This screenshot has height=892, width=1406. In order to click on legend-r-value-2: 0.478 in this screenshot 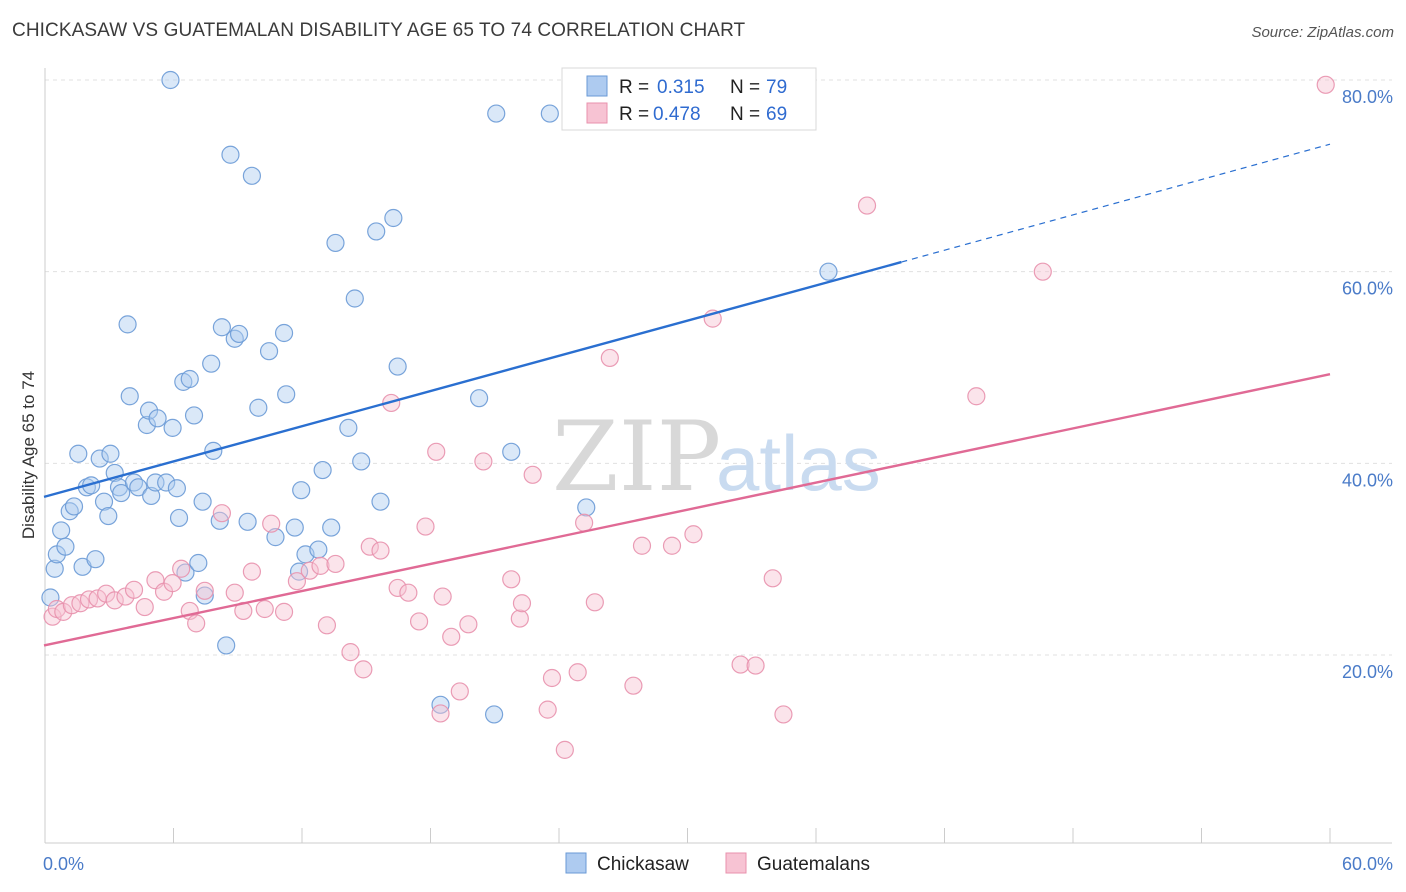, I will do `click(677, 114)`.